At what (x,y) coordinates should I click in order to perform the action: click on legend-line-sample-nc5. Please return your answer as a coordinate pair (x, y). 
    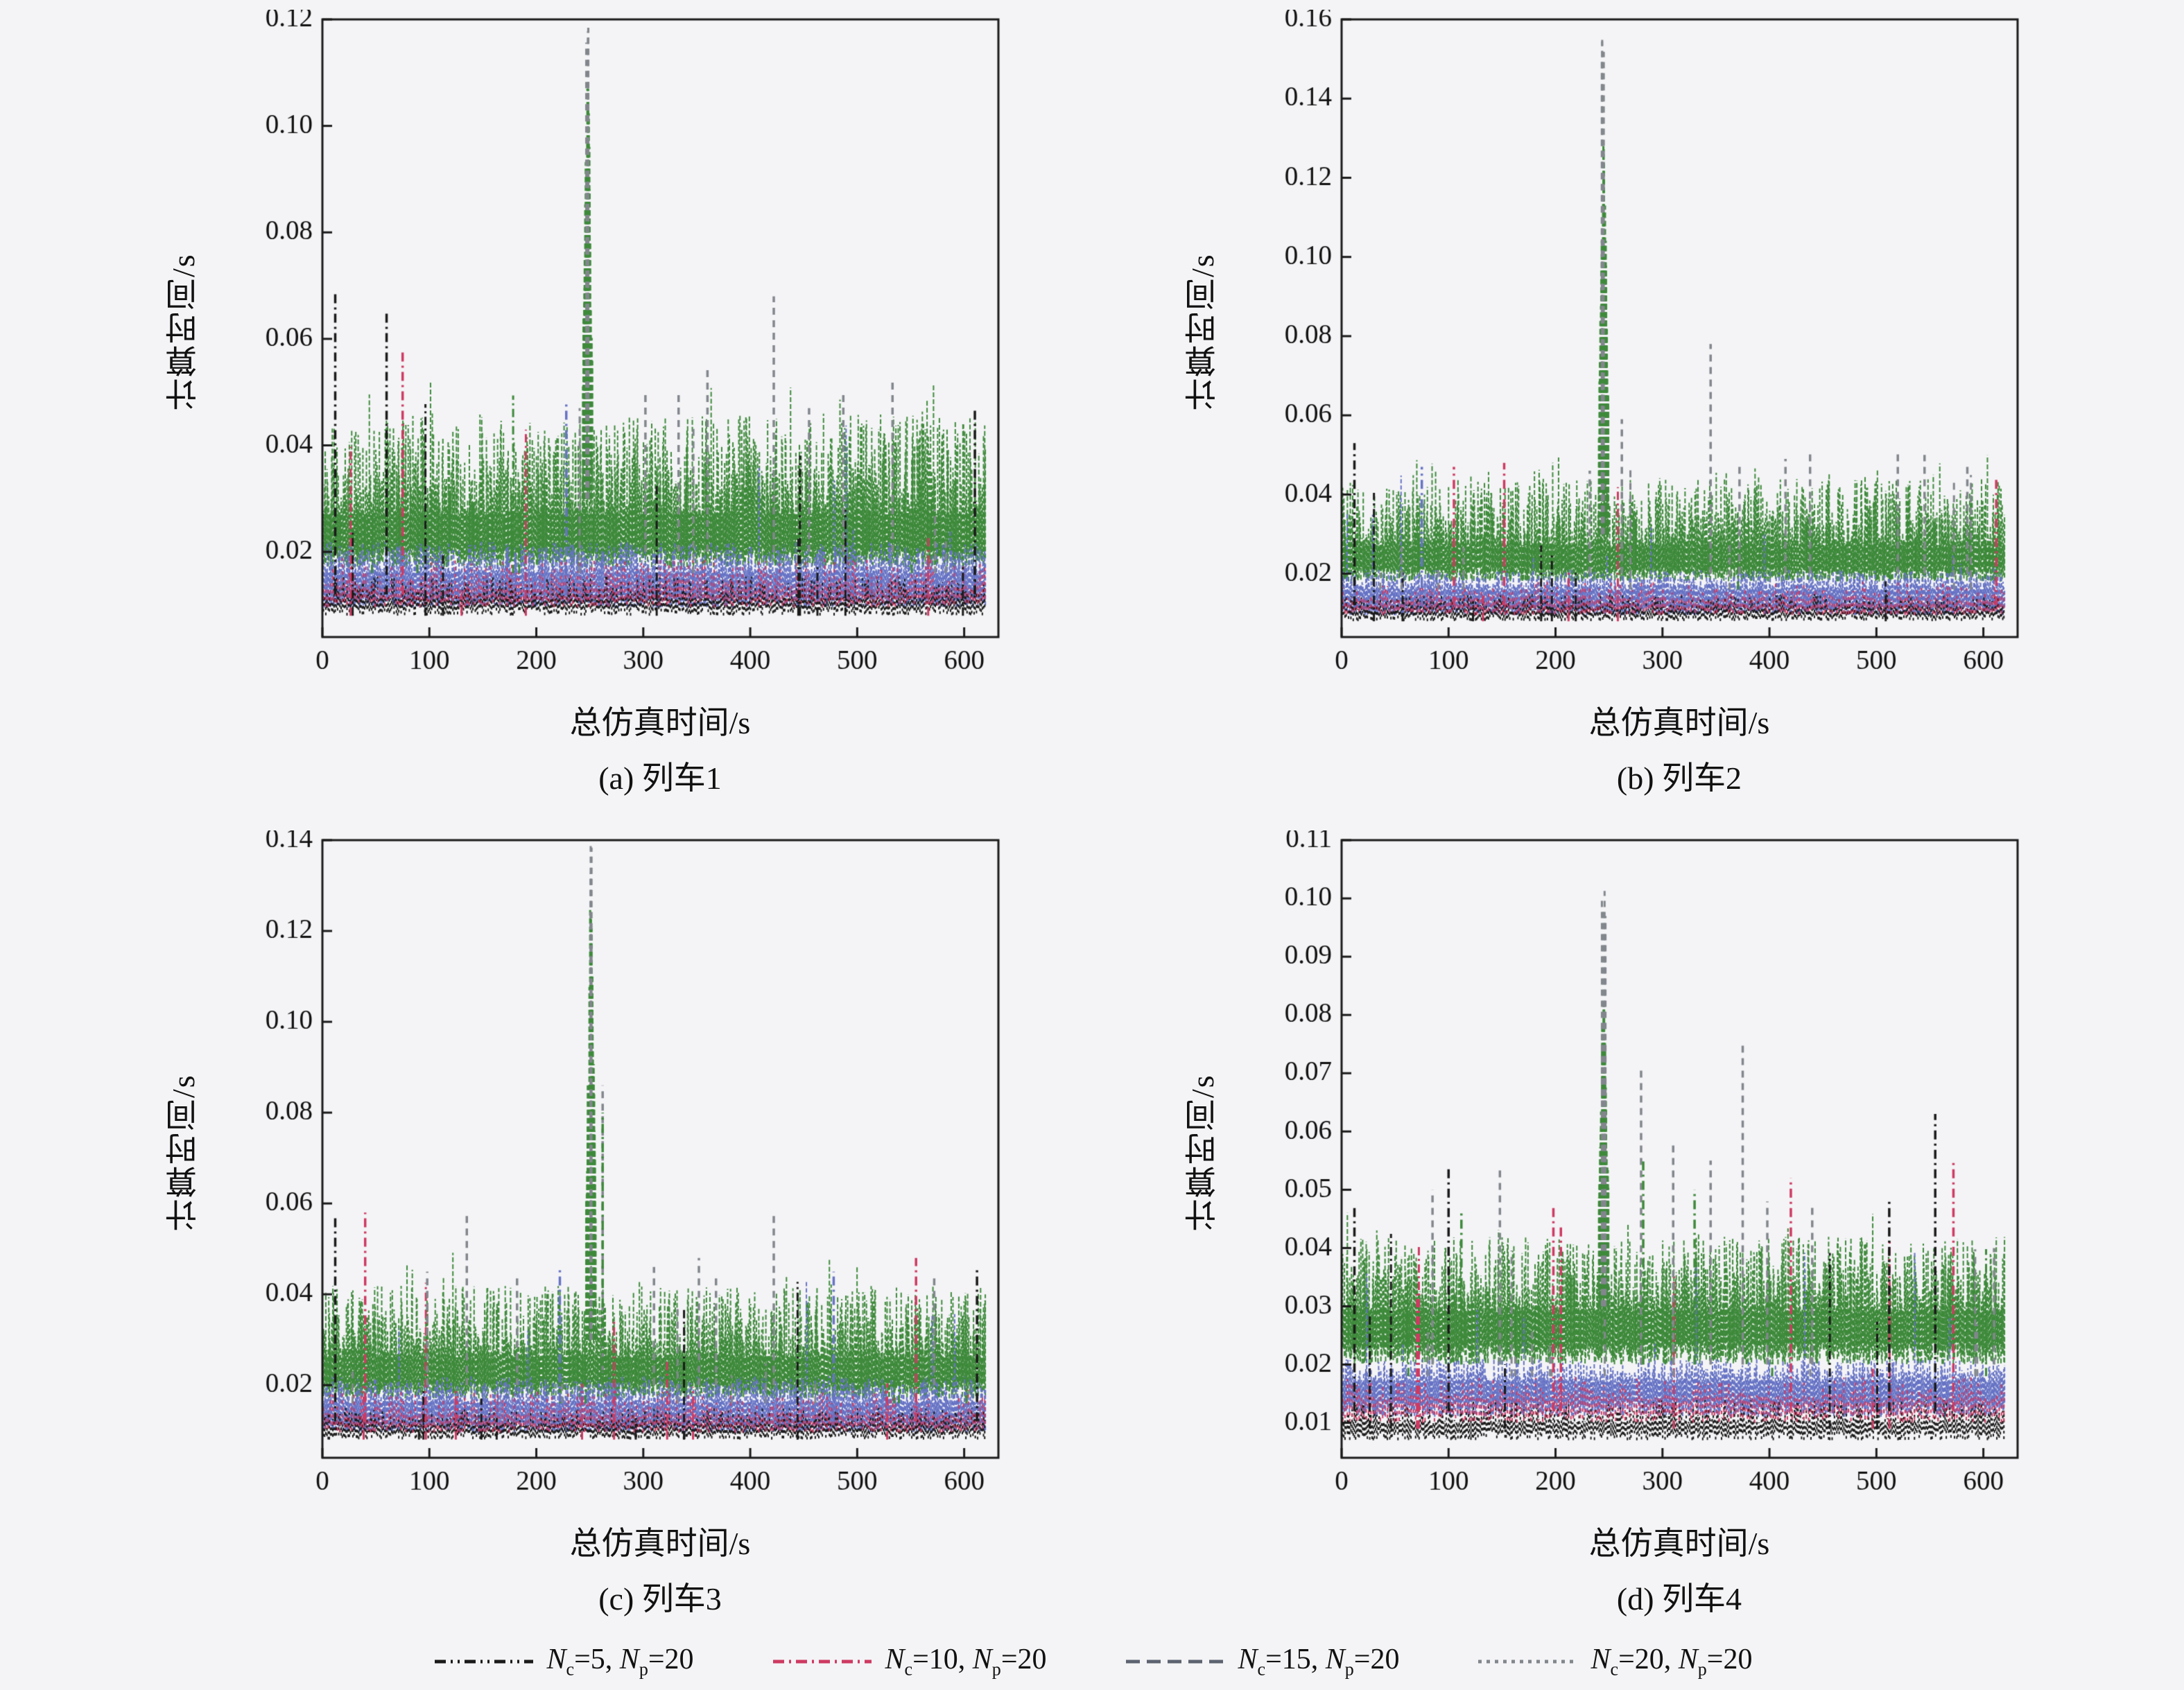
    Looking at the image, I should click on (483, 1662).